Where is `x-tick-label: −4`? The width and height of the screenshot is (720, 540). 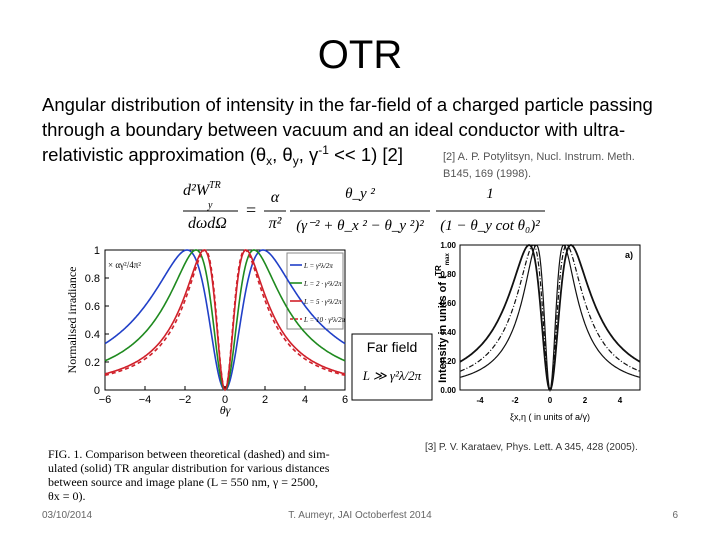
x-tick-label: −4 is located at coordinates (145, 400).